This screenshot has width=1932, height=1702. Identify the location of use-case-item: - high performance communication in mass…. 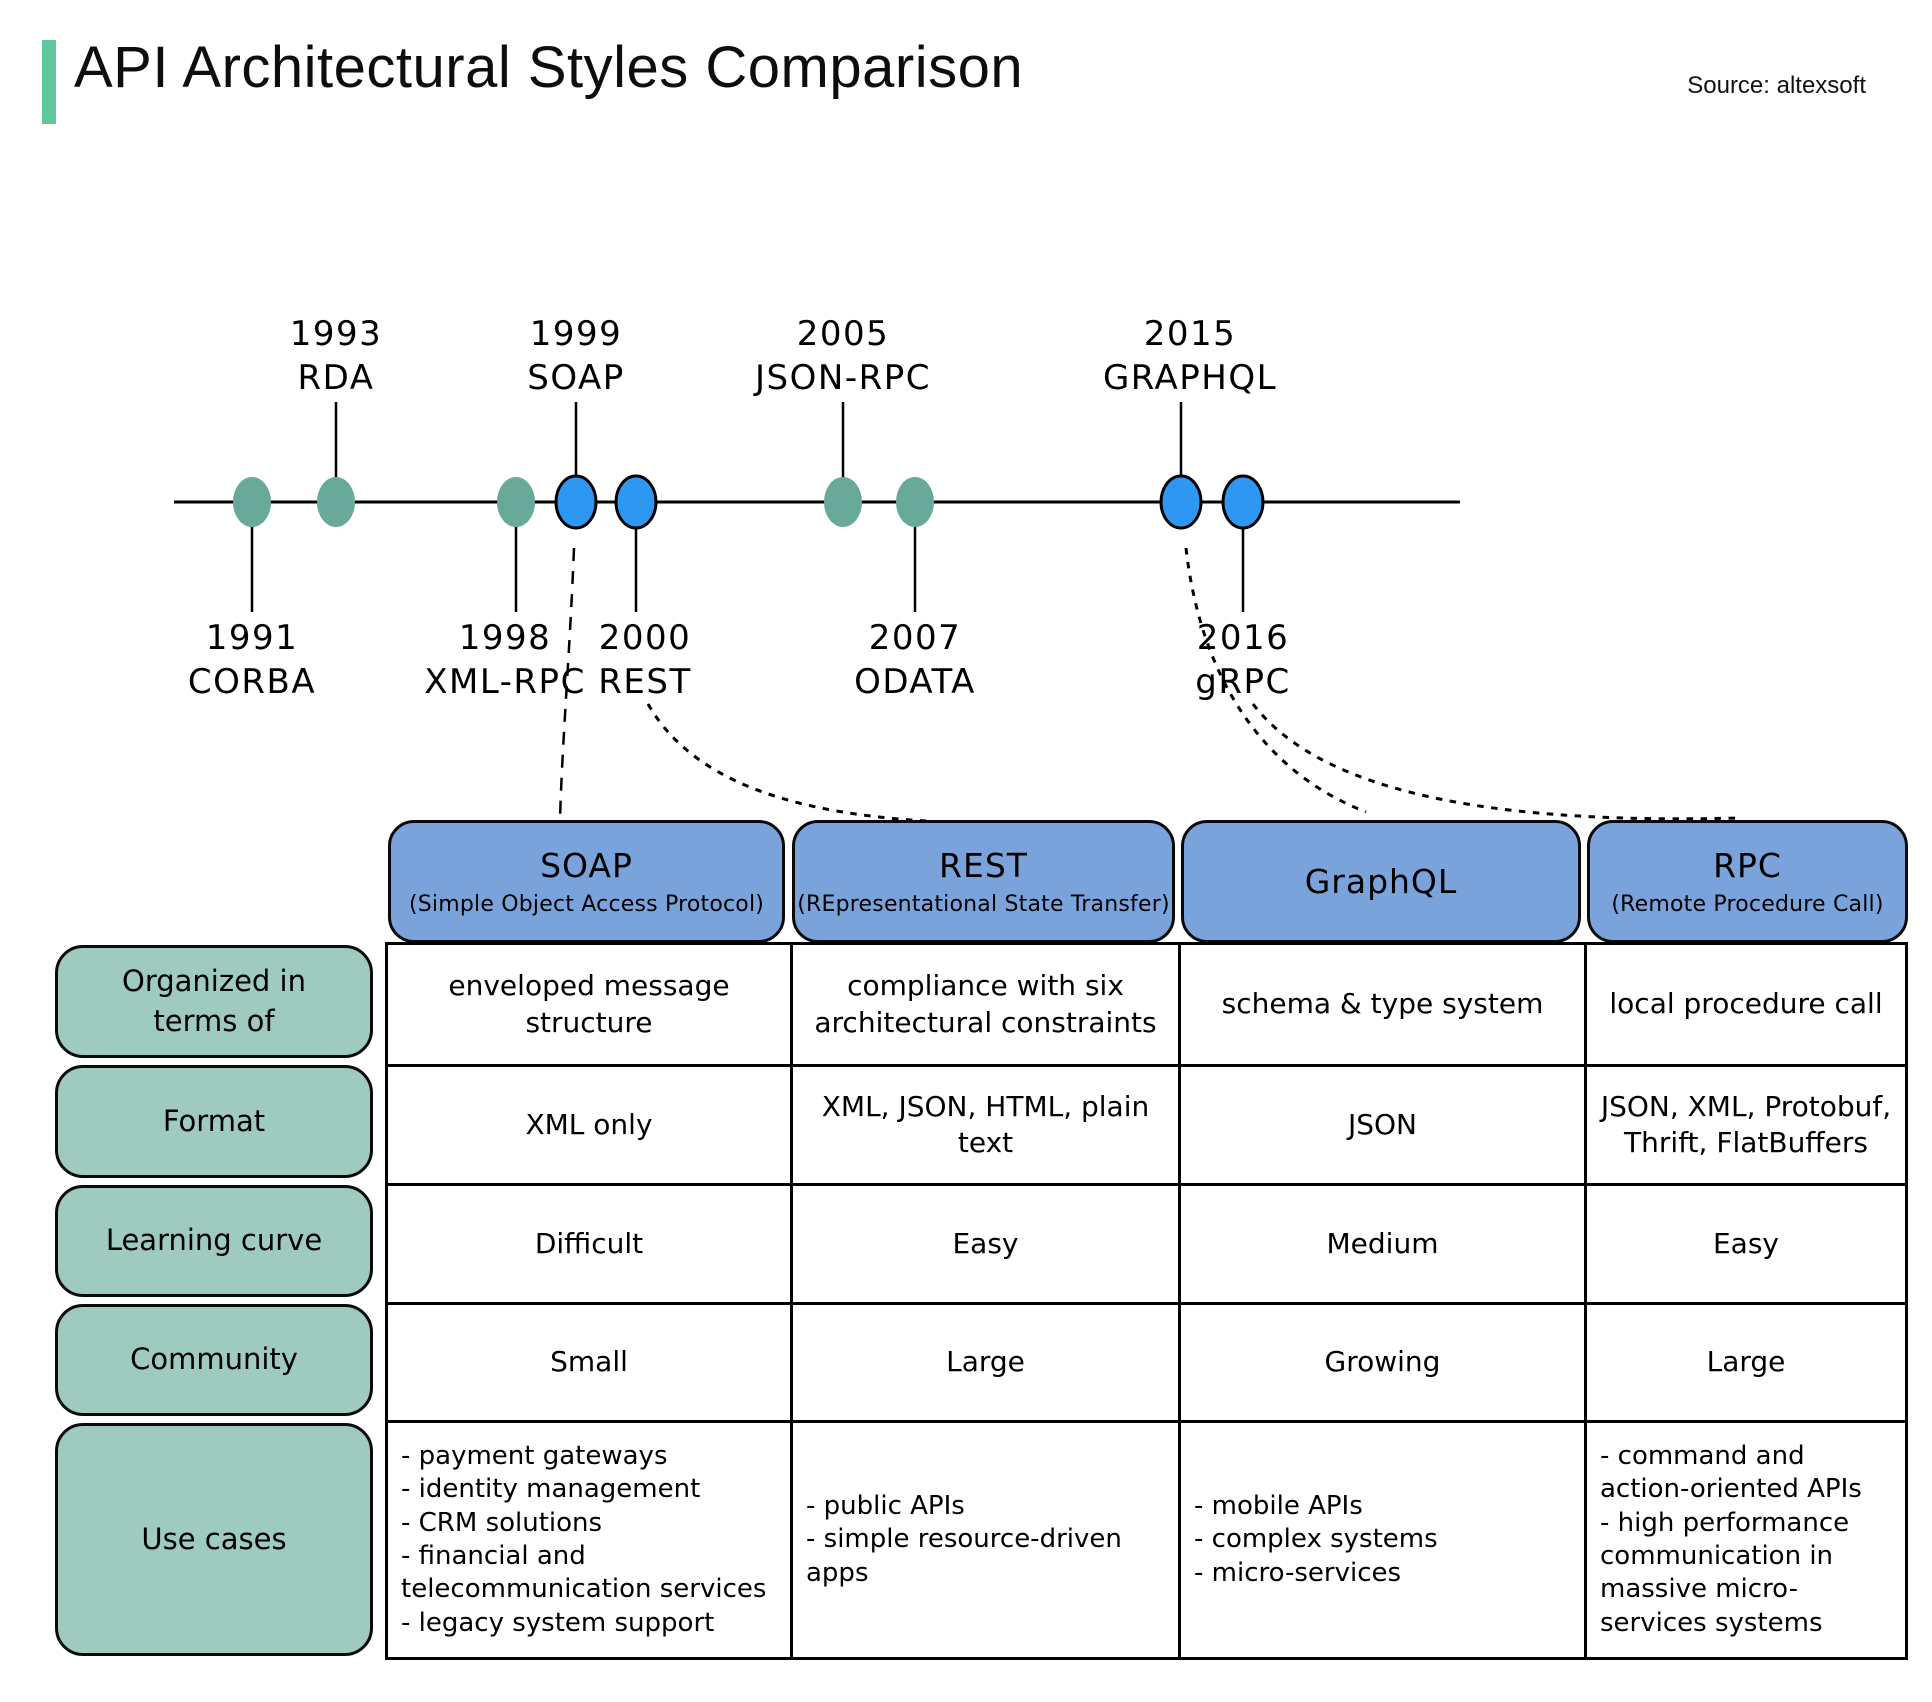
(1725, 1572).